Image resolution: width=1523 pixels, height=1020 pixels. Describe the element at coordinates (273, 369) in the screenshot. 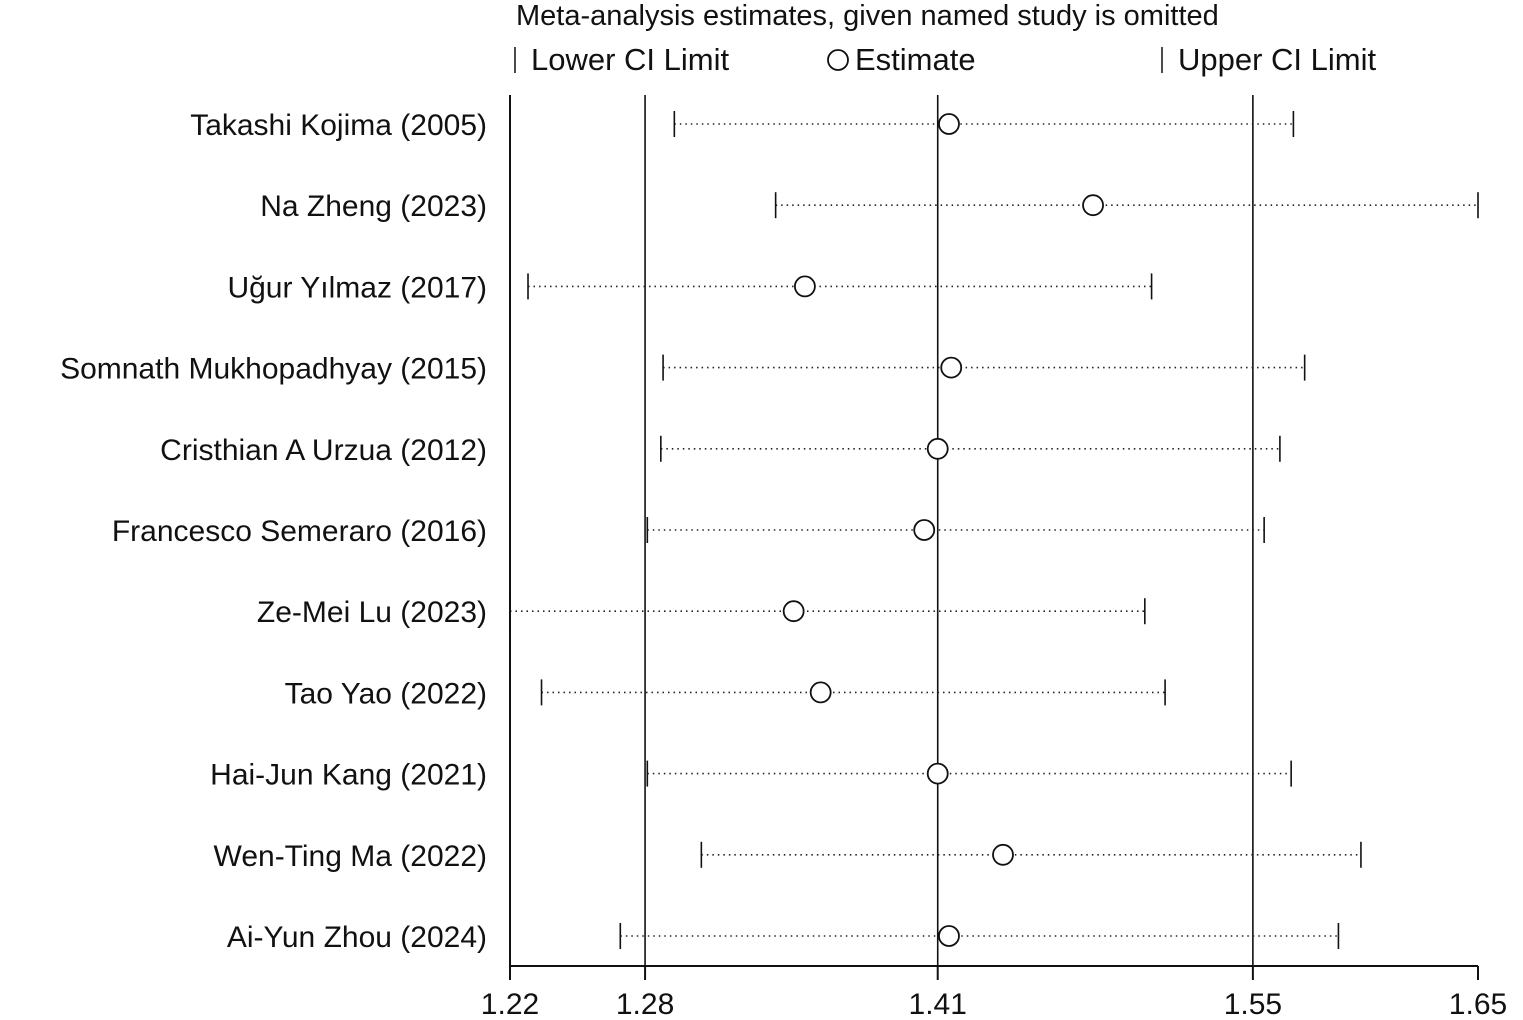

I see `study-label: Somnath Mukhopadhyay (2015)` at that location.